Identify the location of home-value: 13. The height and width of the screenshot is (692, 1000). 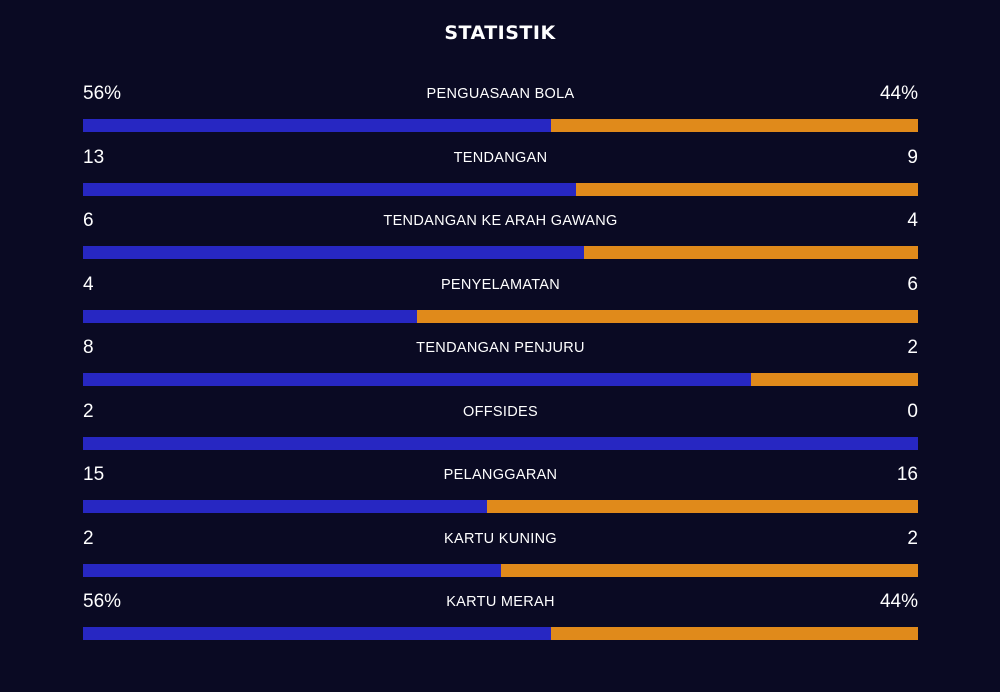
(94, 157).